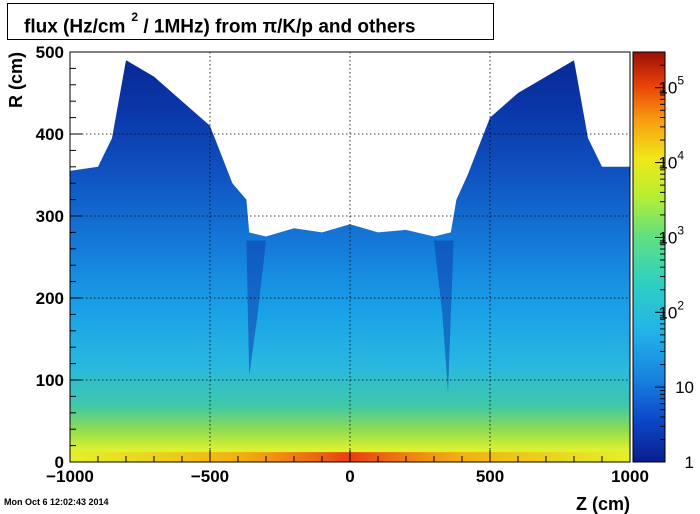  Describe the element at coordinates (50, 298) in the screenshot. I see `y-tick-label: 200` at that location.